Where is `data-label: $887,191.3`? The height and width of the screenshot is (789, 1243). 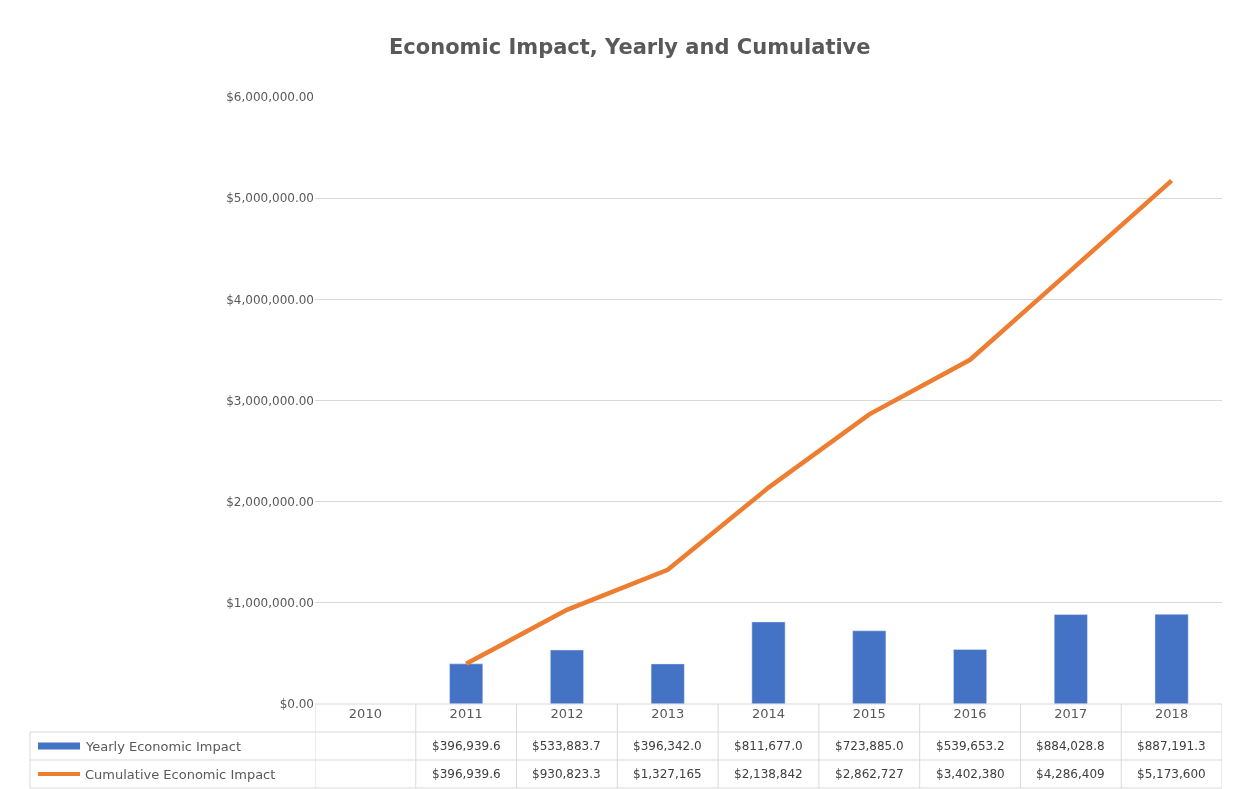
data-label: $887,191.3 is located at coordinates (1171, 746).